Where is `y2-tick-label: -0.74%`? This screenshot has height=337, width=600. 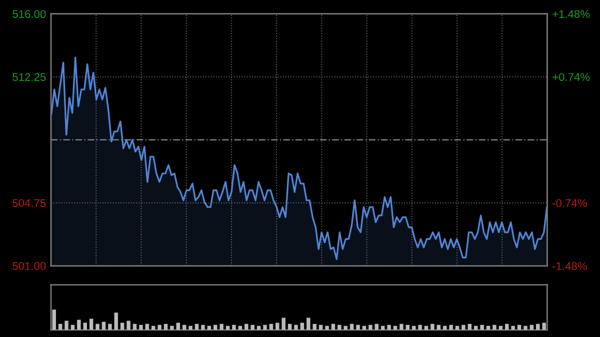
y2-tick-label: -0.74% is located at coordinates (569, 203).